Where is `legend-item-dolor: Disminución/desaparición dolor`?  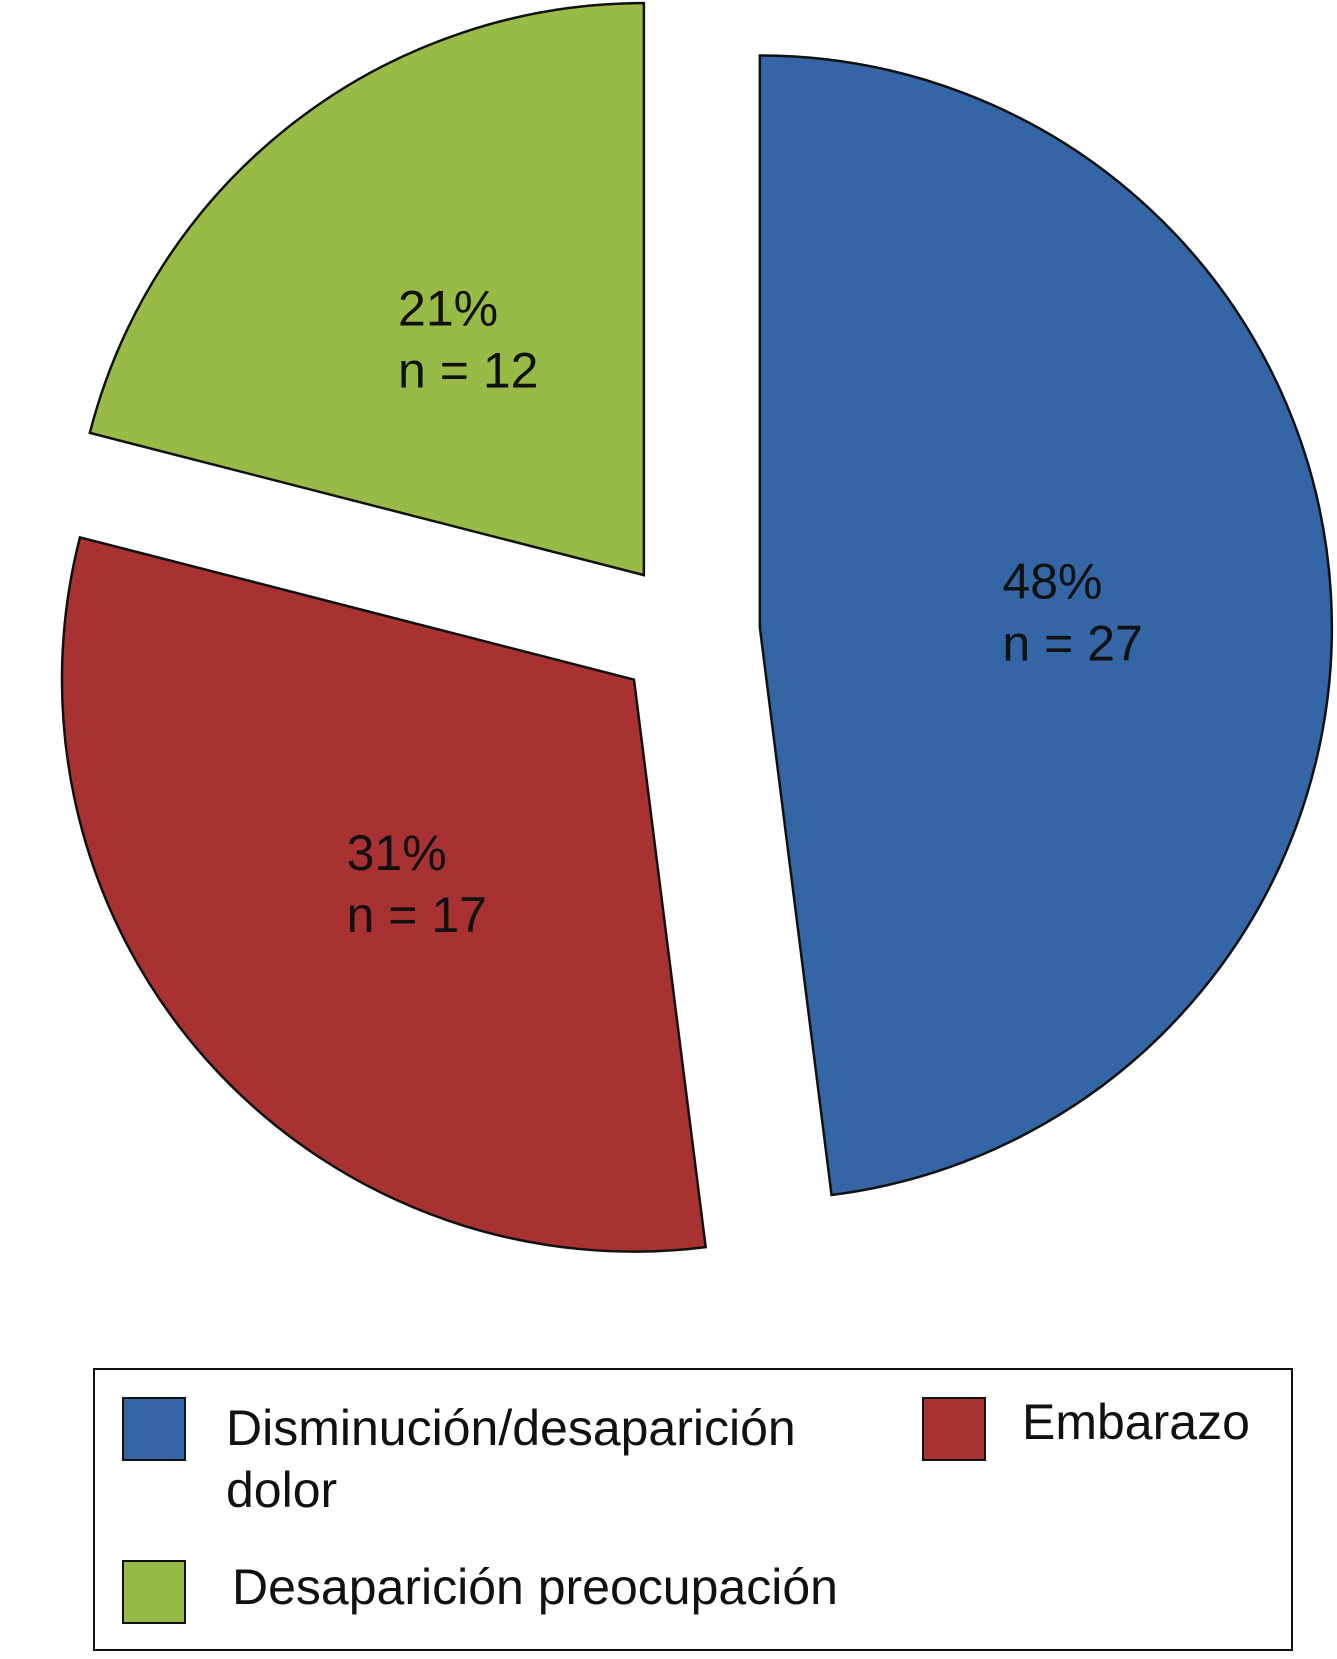
legend-item-dolor: Disminución/desaparición dolor is located at coordinates (502, 1459).